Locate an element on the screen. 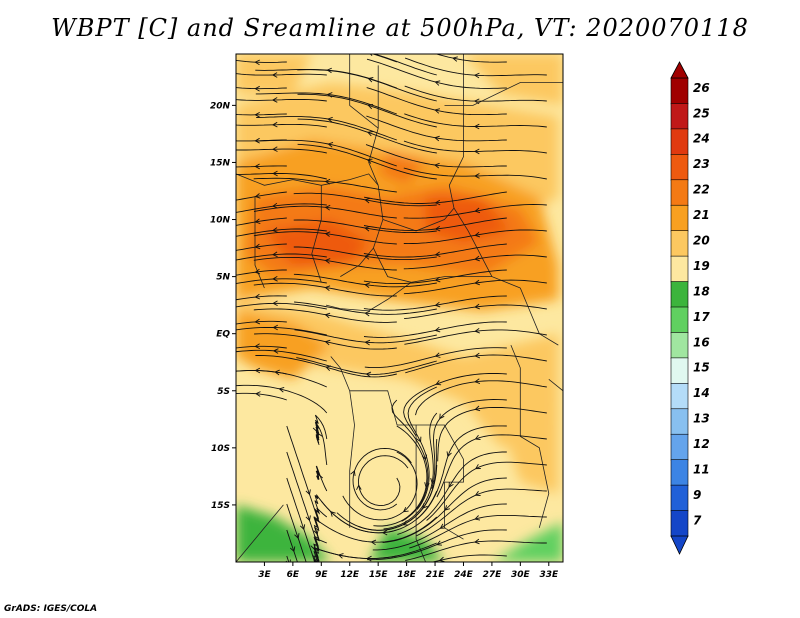 The width and height of the screenshot is (800, 618). colorbar-label: 22 is located at coordinates (701, 190).